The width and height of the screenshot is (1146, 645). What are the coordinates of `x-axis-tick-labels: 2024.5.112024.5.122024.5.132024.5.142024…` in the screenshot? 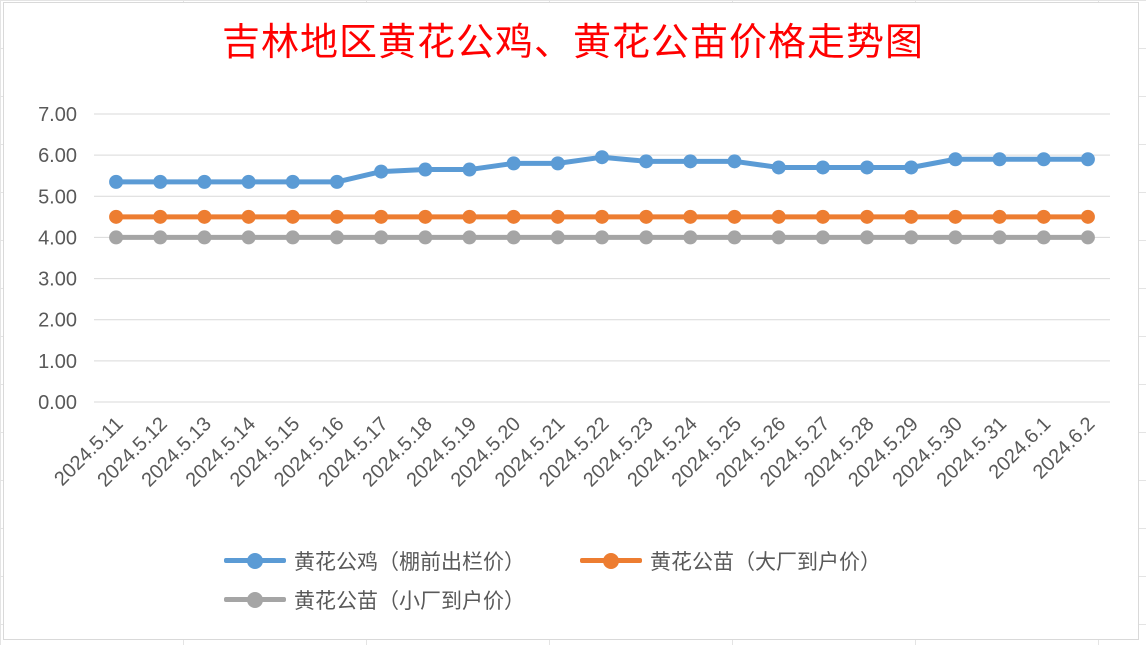 It's located at (574, 452).